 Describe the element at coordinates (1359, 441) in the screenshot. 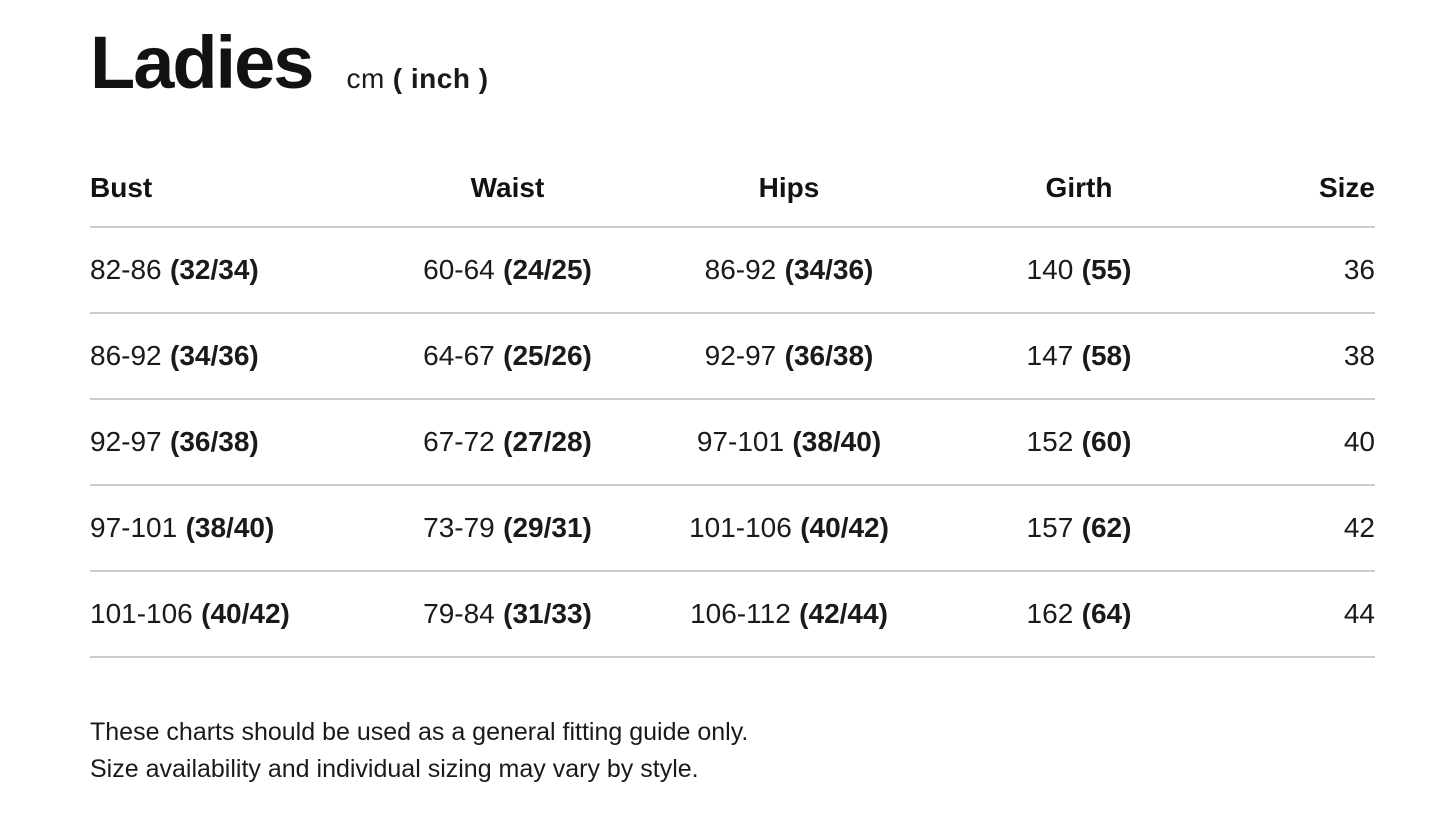

I see `size-value: 40` at that location.